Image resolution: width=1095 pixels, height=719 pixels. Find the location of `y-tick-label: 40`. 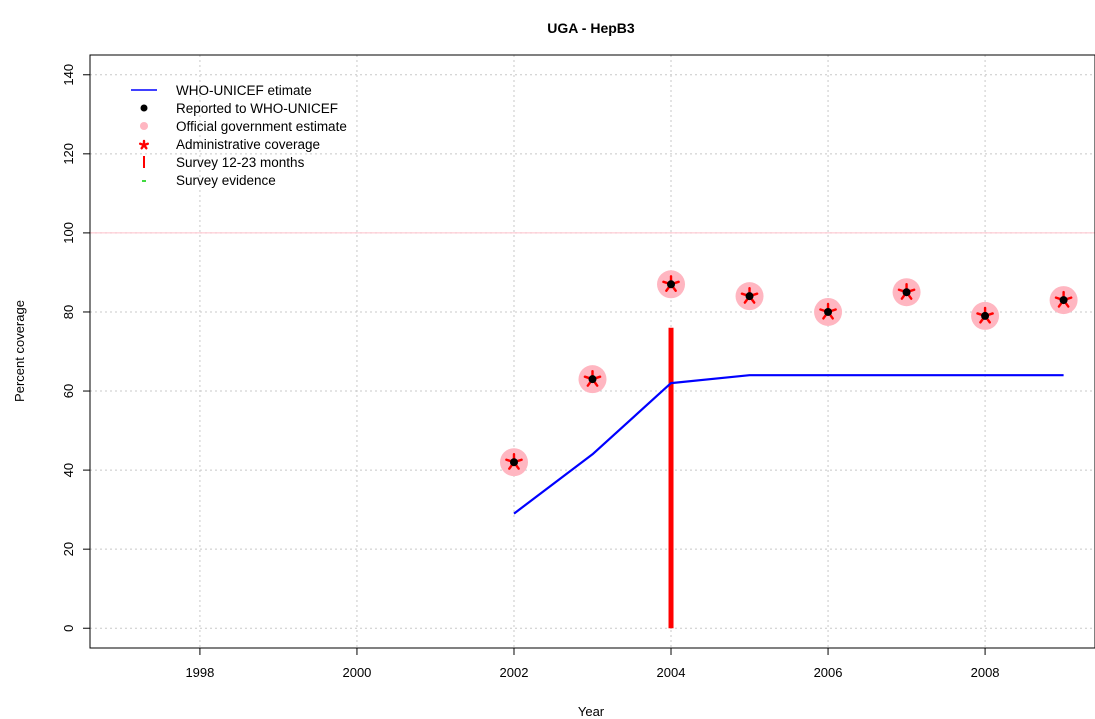

y-tick-label: 40 is located at coordinates (68, 470).